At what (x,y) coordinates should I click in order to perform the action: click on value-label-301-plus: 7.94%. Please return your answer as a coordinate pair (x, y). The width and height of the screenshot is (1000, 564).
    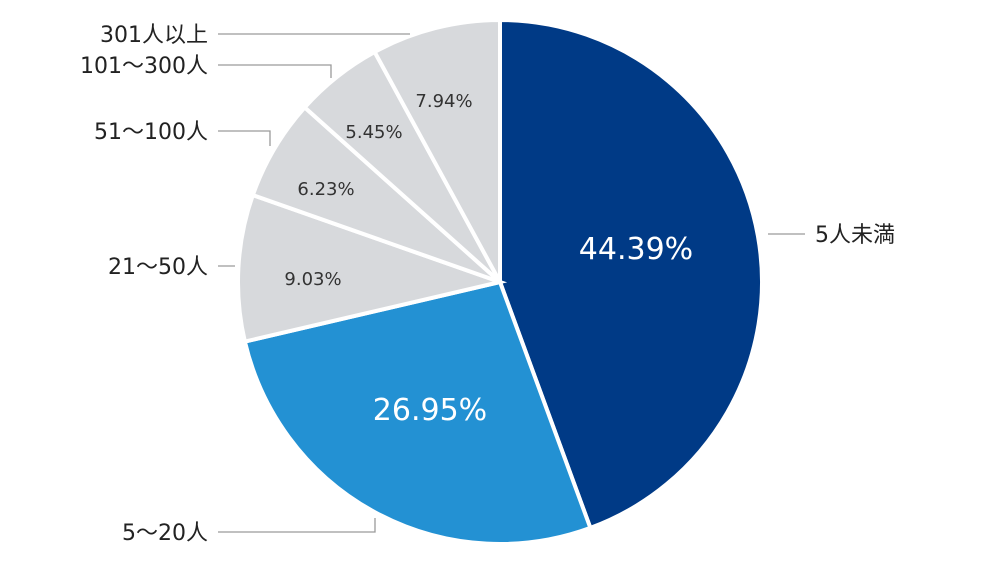
    Looking at the image, I should click on (443, 101).